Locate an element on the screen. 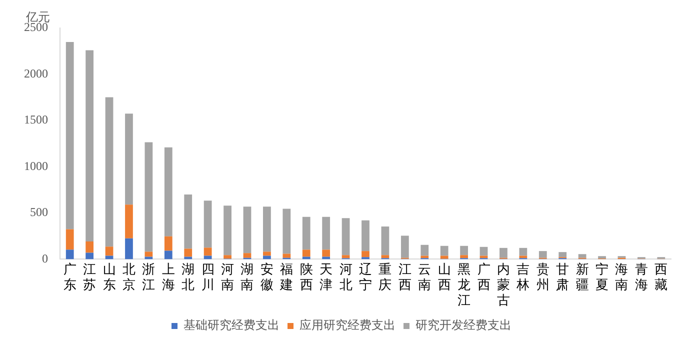  x-tick-label: 重庆 is located at coordinates (385, 277).